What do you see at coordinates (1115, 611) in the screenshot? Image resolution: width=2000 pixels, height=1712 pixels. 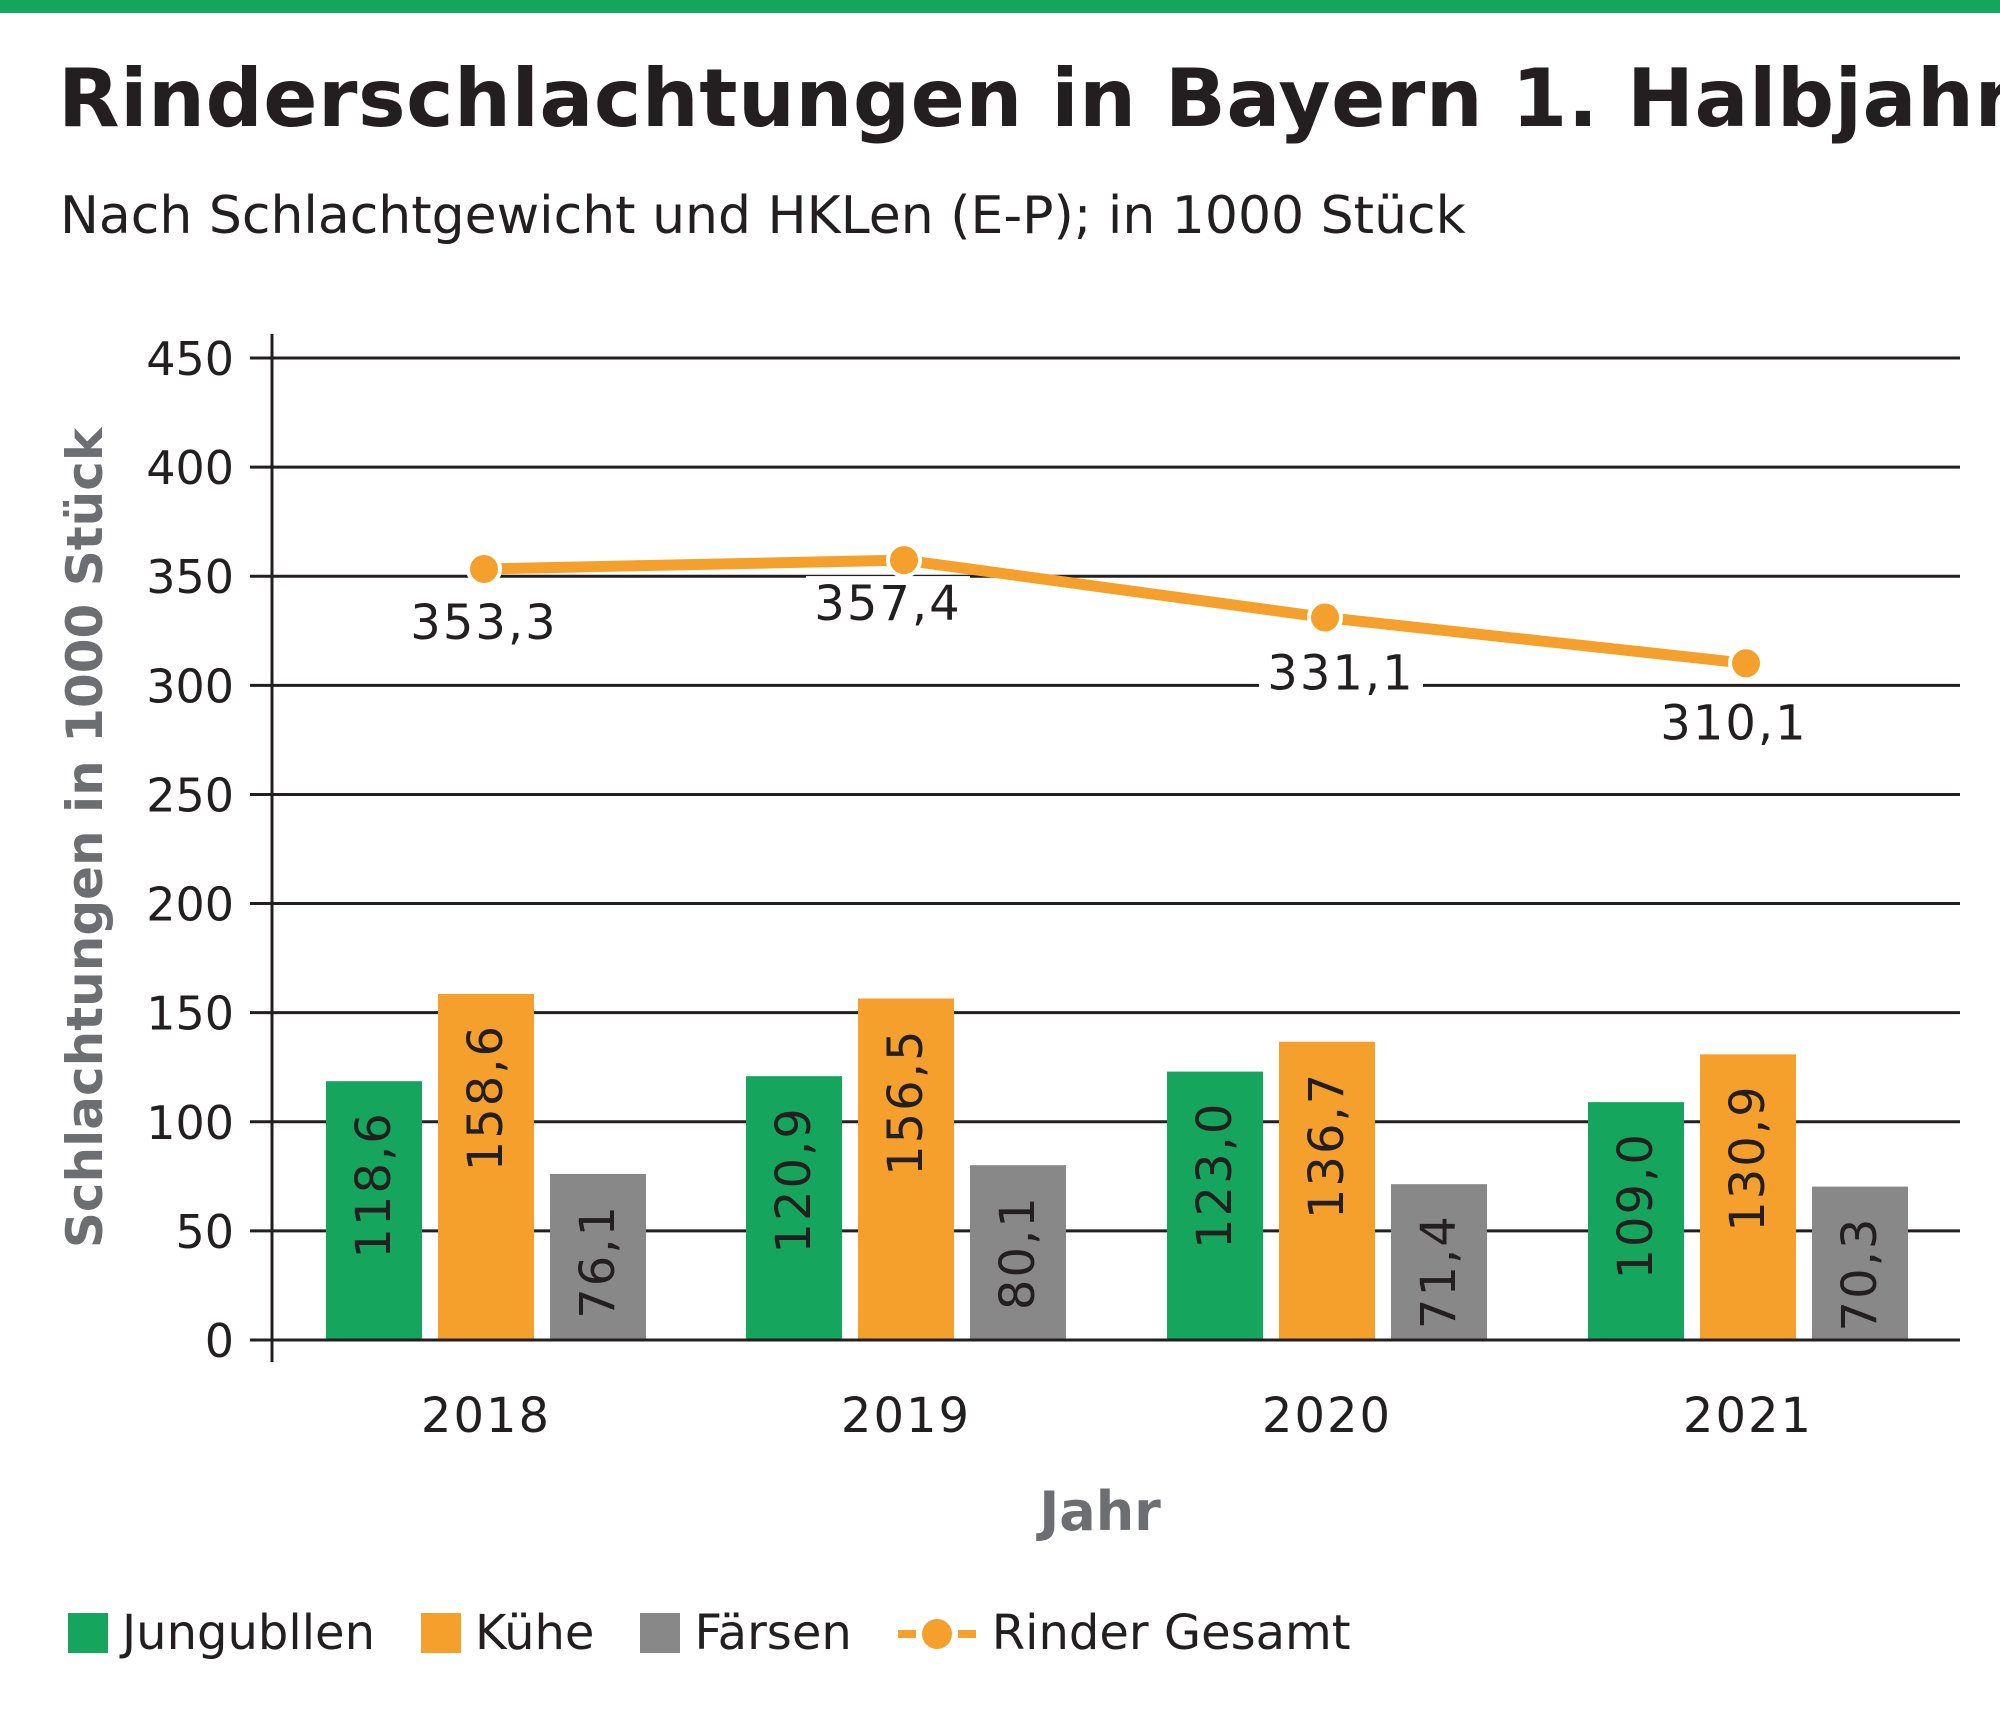 I see `line-rinder-gesamt` at bounding box center [1115, 611].